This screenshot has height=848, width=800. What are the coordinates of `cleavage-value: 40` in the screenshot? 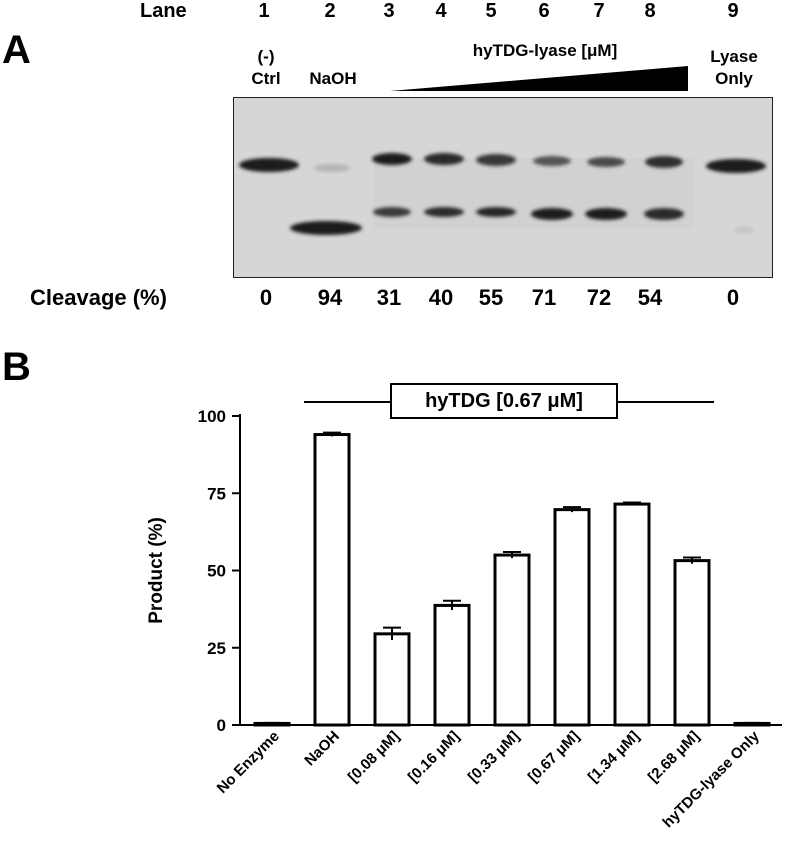 It's located at (441, 297).